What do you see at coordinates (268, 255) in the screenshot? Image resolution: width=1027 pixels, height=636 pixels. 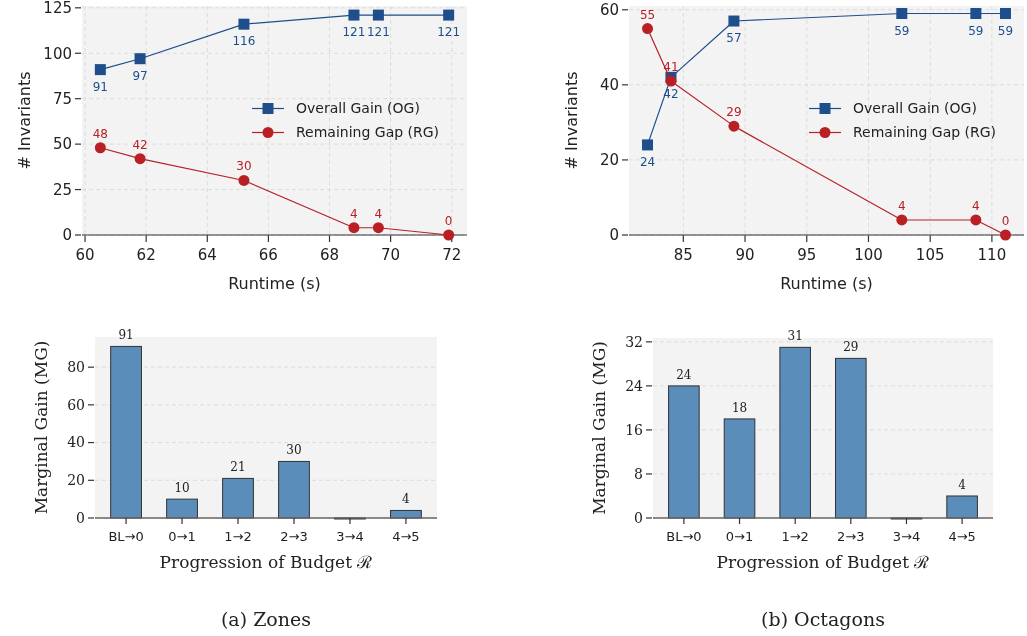 I see `x-tick-label: 66` at bounding box center [268, 255].